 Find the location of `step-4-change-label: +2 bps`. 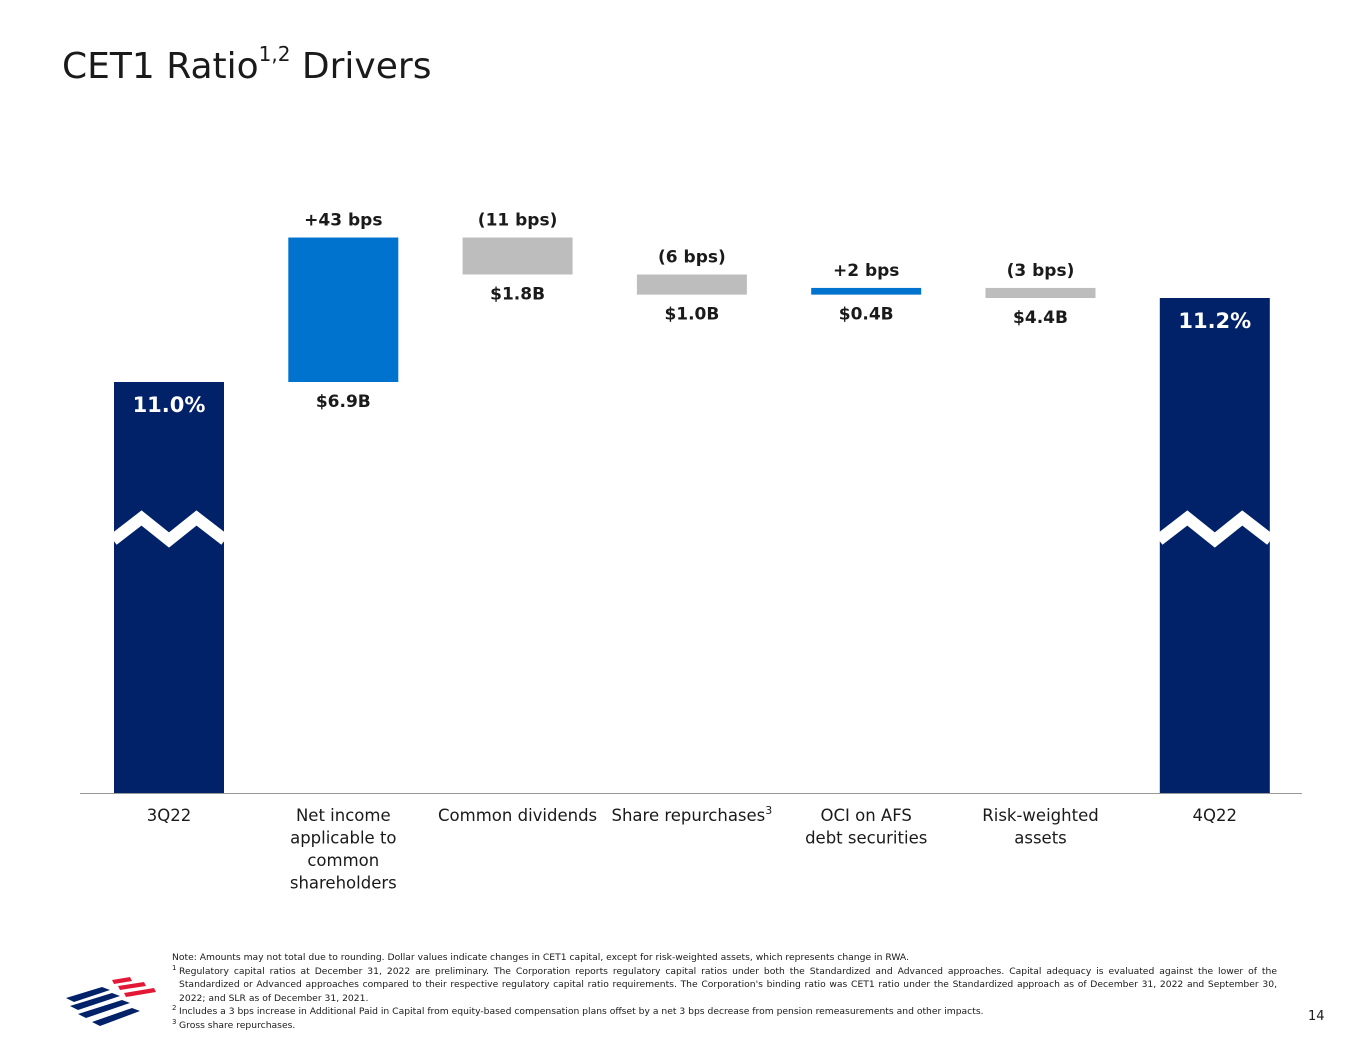

step-4-change-label: +2 bps is located at coordinates (866, 271).